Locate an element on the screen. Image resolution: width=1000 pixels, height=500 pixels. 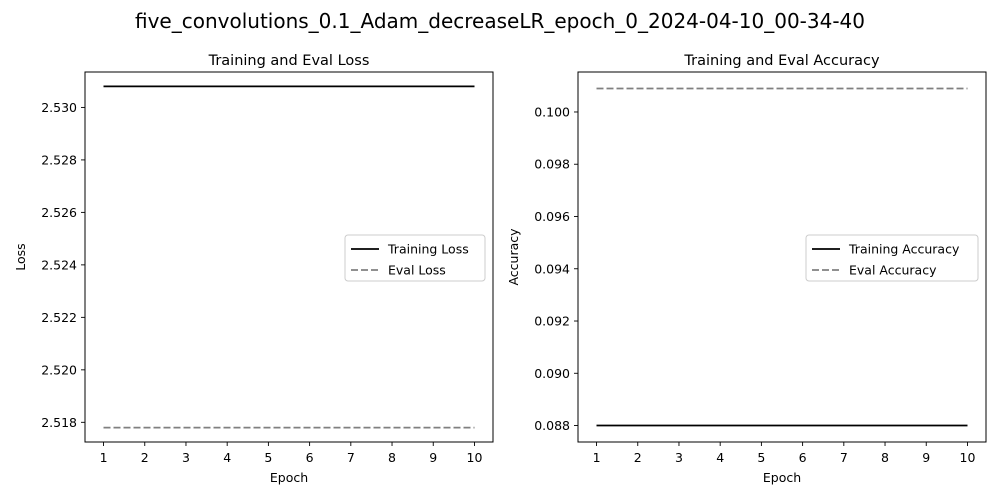
chart-title: Training and Eval Loss is located at coordinates (289, 61).